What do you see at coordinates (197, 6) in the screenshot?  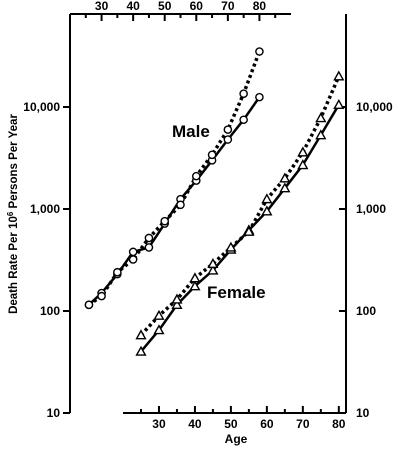 I see `top-x-tick-label: 60` at bounding box center [197, 6].